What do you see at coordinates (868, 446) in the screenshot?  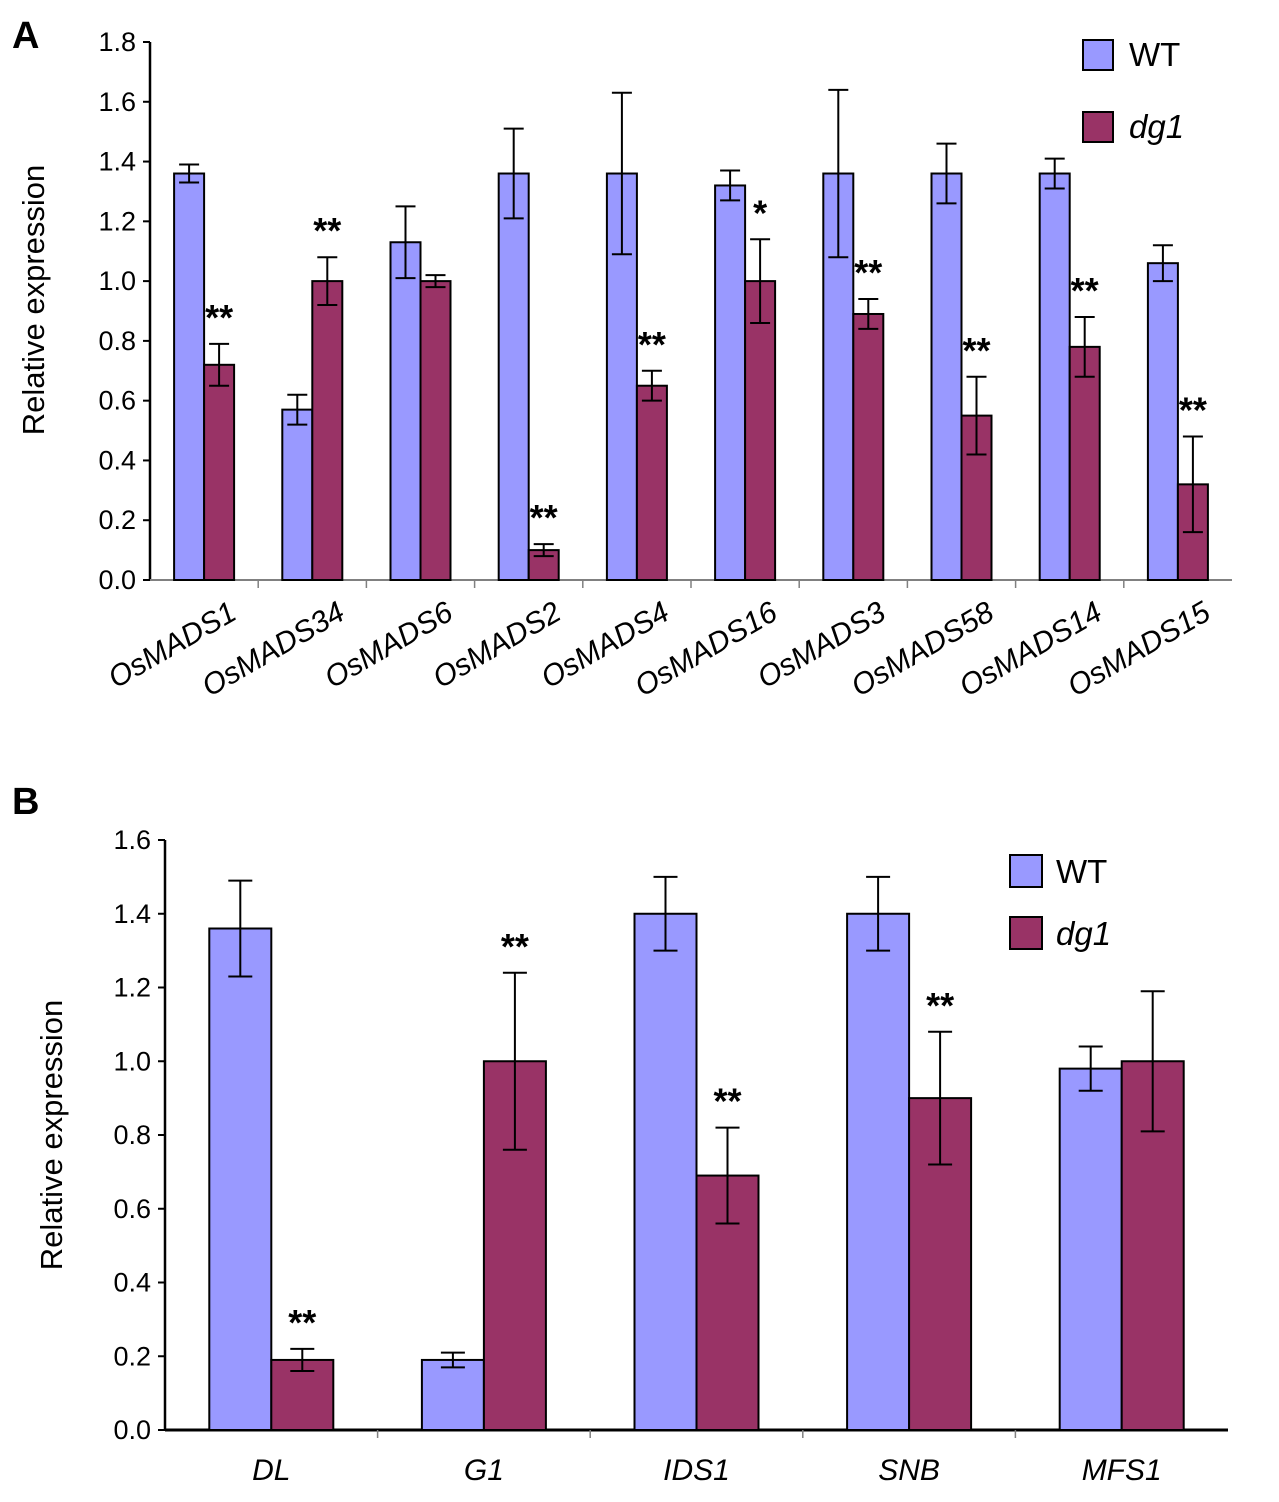 I see `panel-a-bar-dg1-osmads3` at bounding box center [868, 446].